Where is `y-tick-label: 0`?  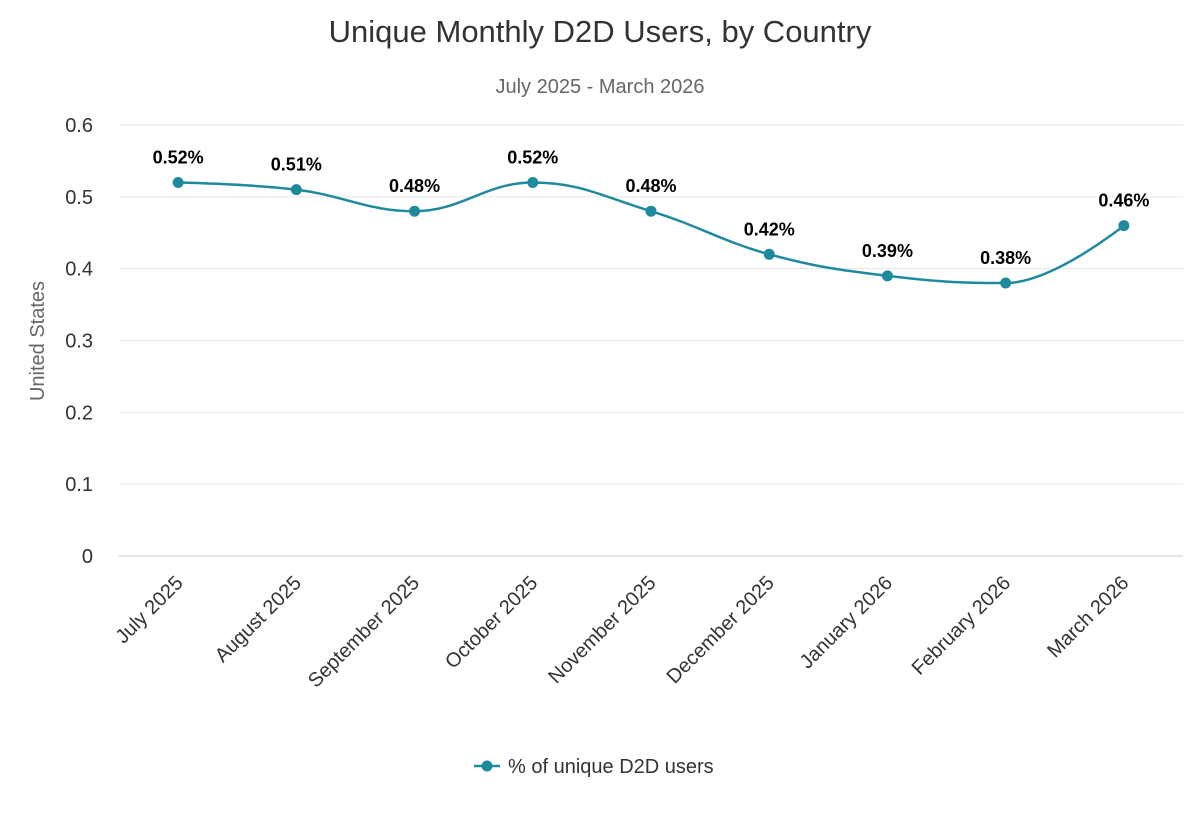 y-tick-label: 0 is located at coordinates (87, 557).